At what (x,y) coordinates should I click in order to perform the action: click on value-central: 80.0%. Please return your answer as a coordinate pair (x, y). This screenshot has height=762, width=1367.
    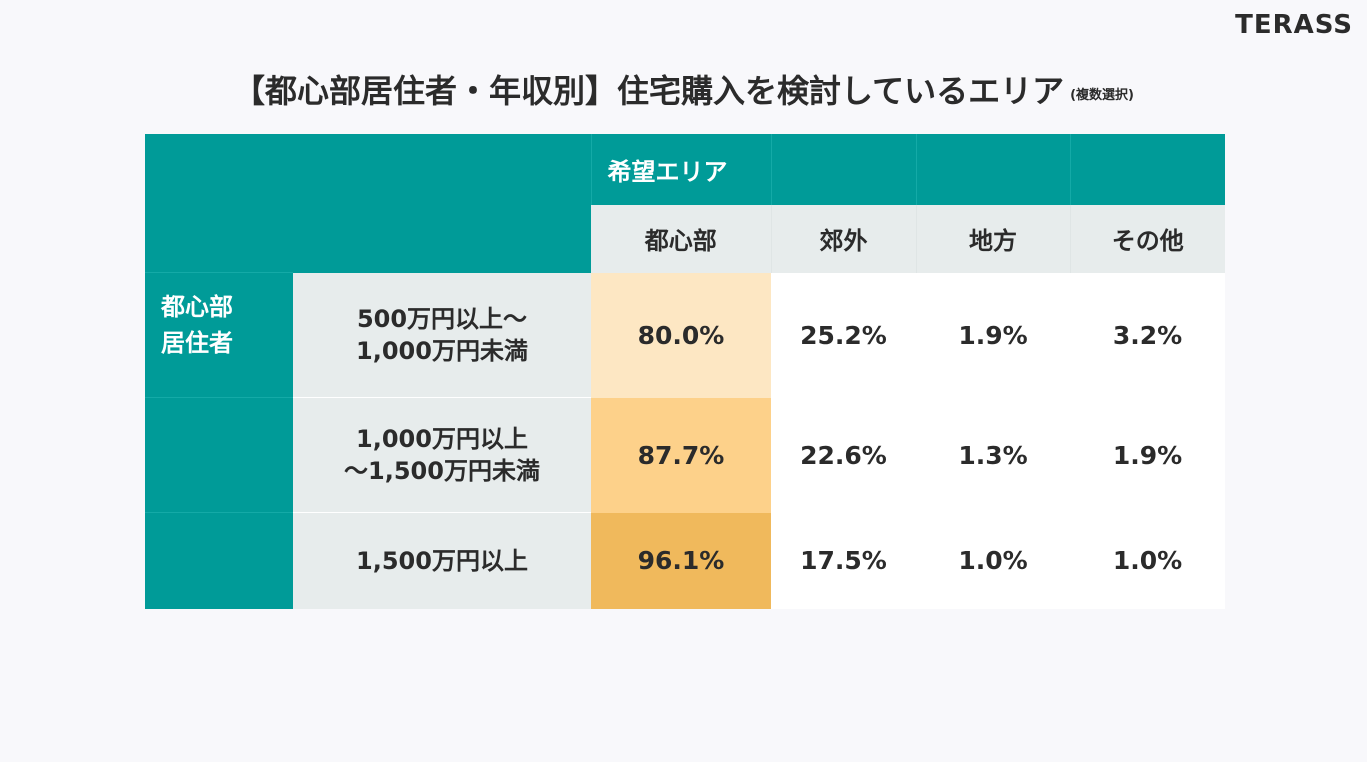
    Looking at the image, I should click on (681, 335).